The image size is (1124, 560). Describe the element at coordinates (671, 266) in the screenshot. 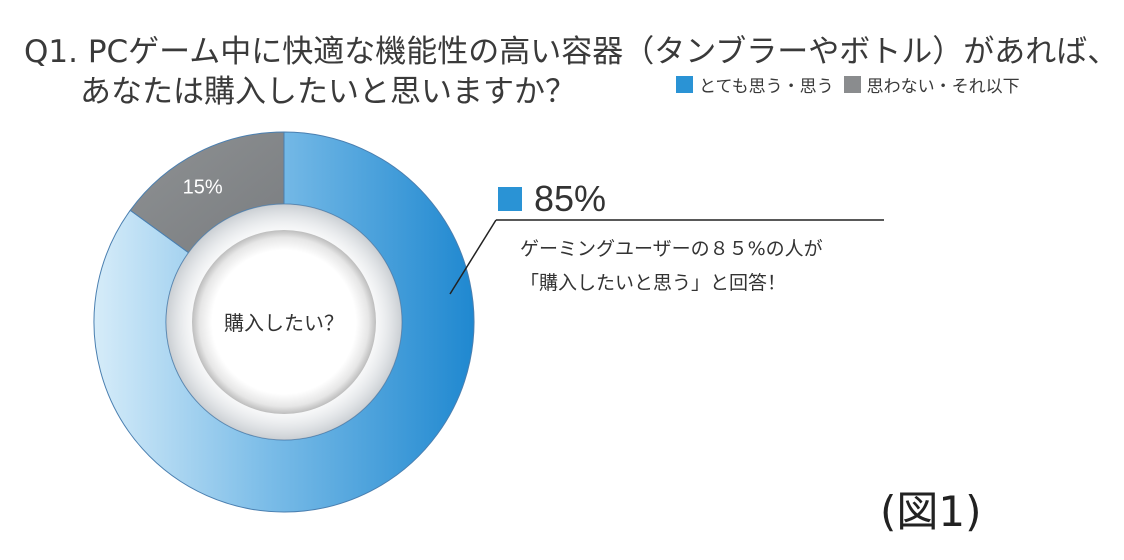

I see `callout-text: ゲーミングユーザーの８５%の人が 「購入したいと思う」と回答！` at that location.